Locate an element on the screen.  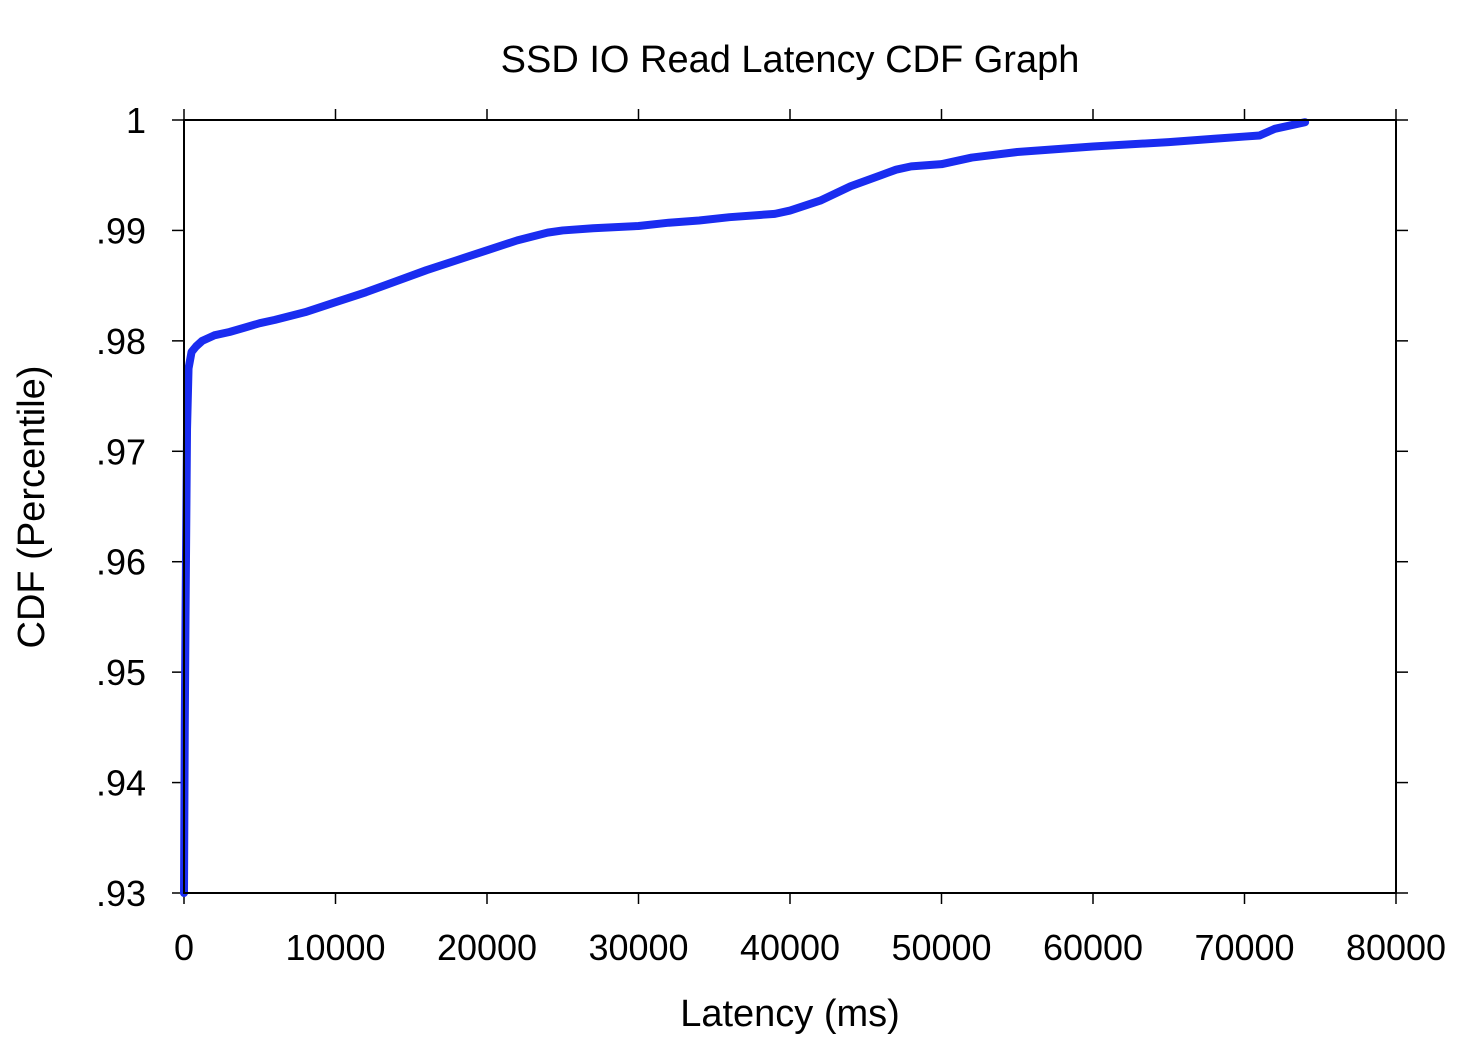
y-tick-label: .94 is located at coordinates (121, 783).